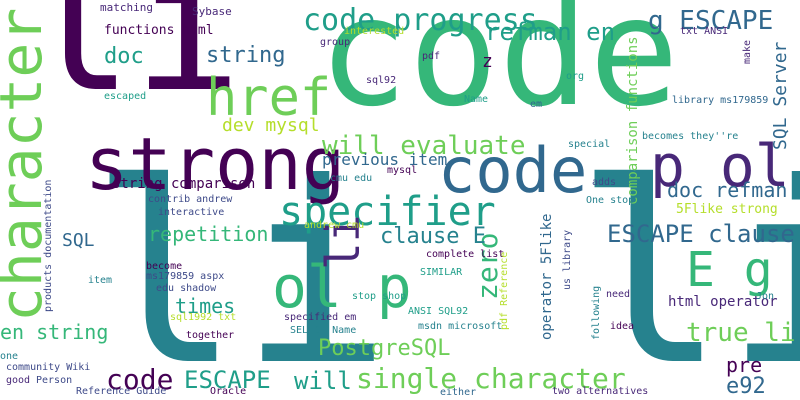 This screenshot has height=400, width=800. What do you see at coordinates (727, 209) in the screenshot?
I see `word-5flike-strong: 5Flike strong` at bounding box center [727, 209].